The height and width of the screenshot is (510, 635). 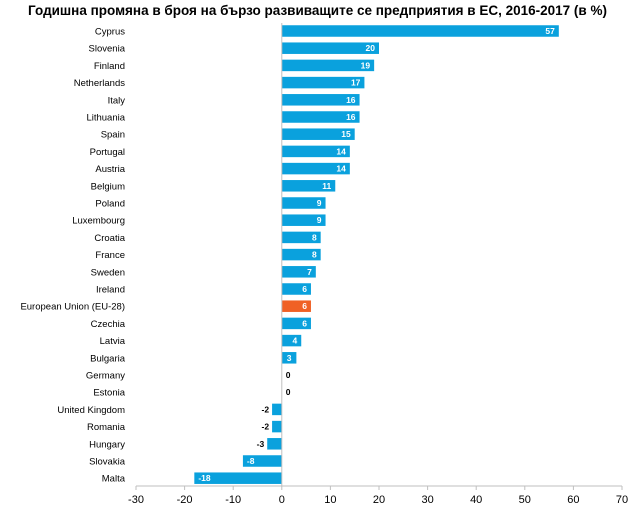 What do you see at coordinates (110, 32) in the screenshot?
I see `category-label: Cyprus` at bounding box center [110, 32].